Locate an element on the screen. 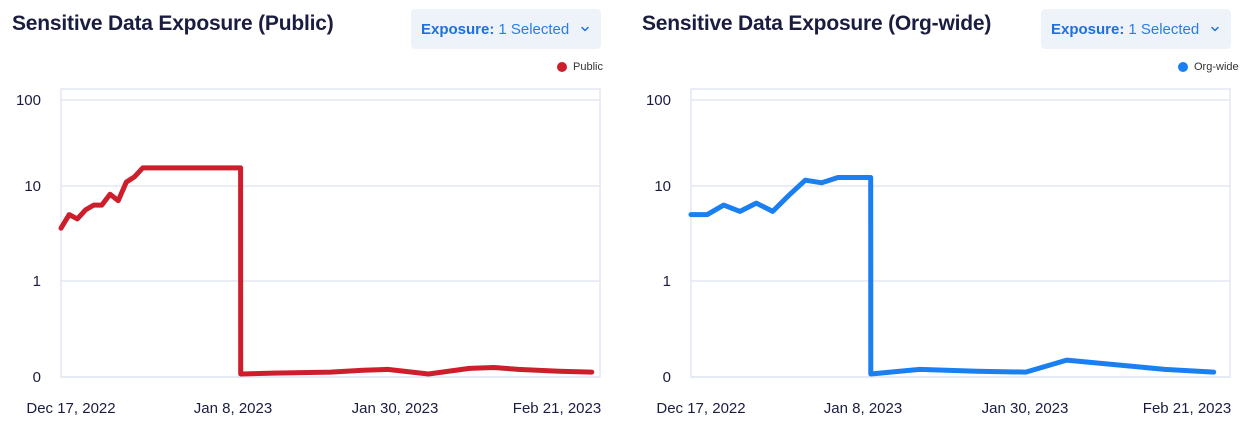 The width and height of the screenshot is (1251, 444). chart-title: Sensitive Data Exposure (Org-wide) is located at coordinates (817, 23).